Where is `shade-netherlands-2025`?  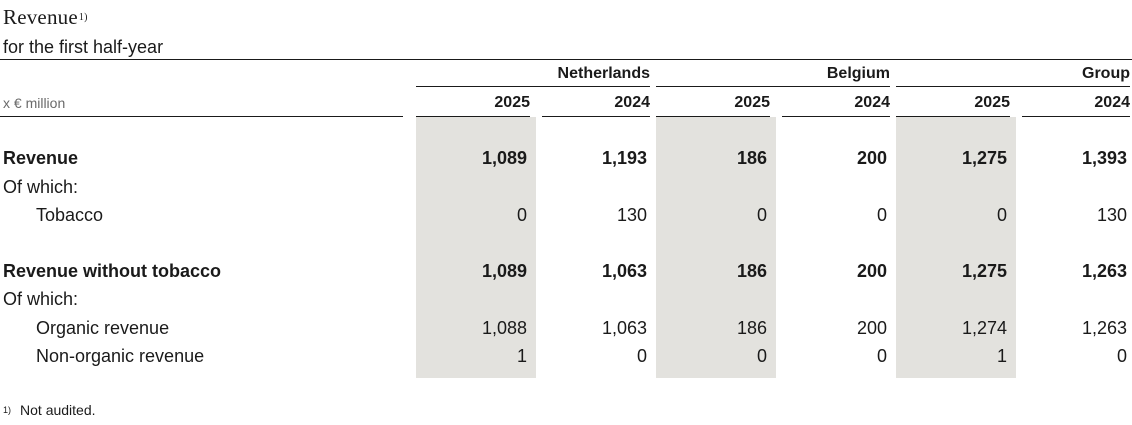 shade-netherlands-2025 is located at coordinates (476, 247).